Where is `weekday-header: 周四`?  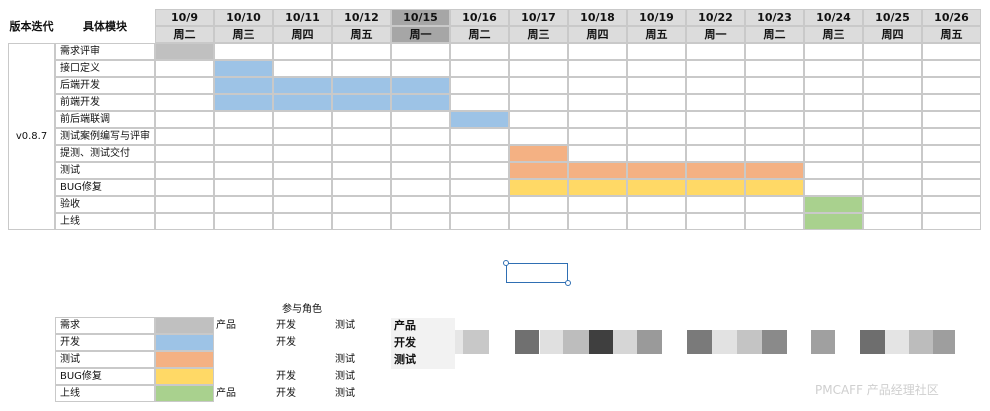
weekday-header: 周四 is located at coordinates (302, 34).